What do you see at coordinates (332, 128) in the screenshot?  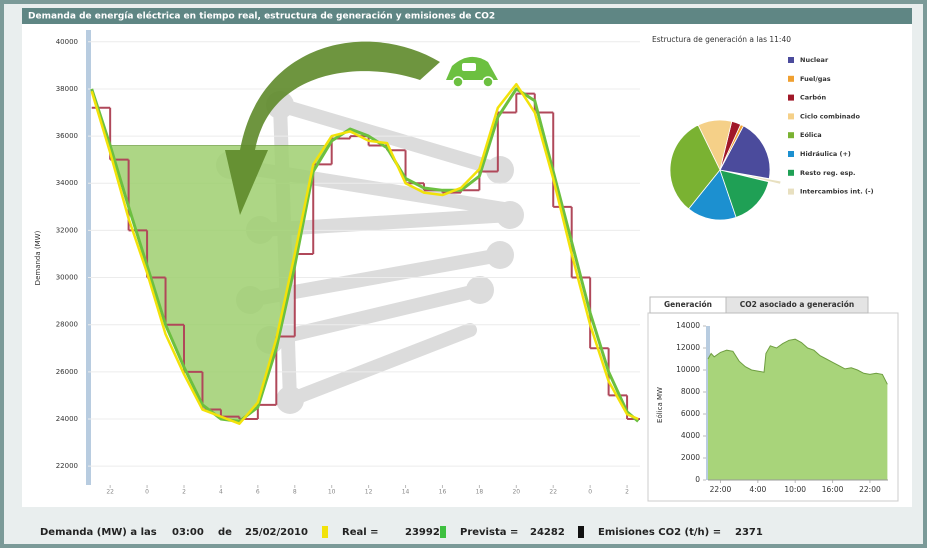 I see `arrow` at bounding box center [332, 128].